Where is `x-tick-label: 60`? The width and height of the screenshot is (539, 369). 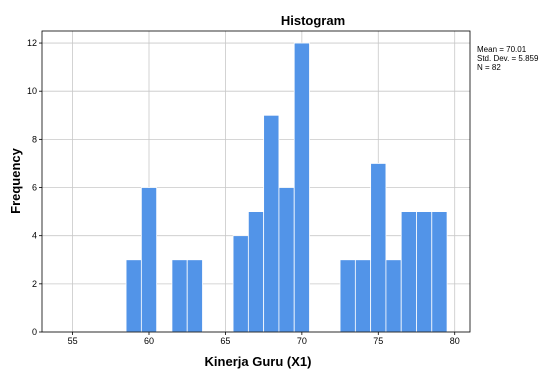 x-tick-label: 60 is located at coordinates (149, 341).